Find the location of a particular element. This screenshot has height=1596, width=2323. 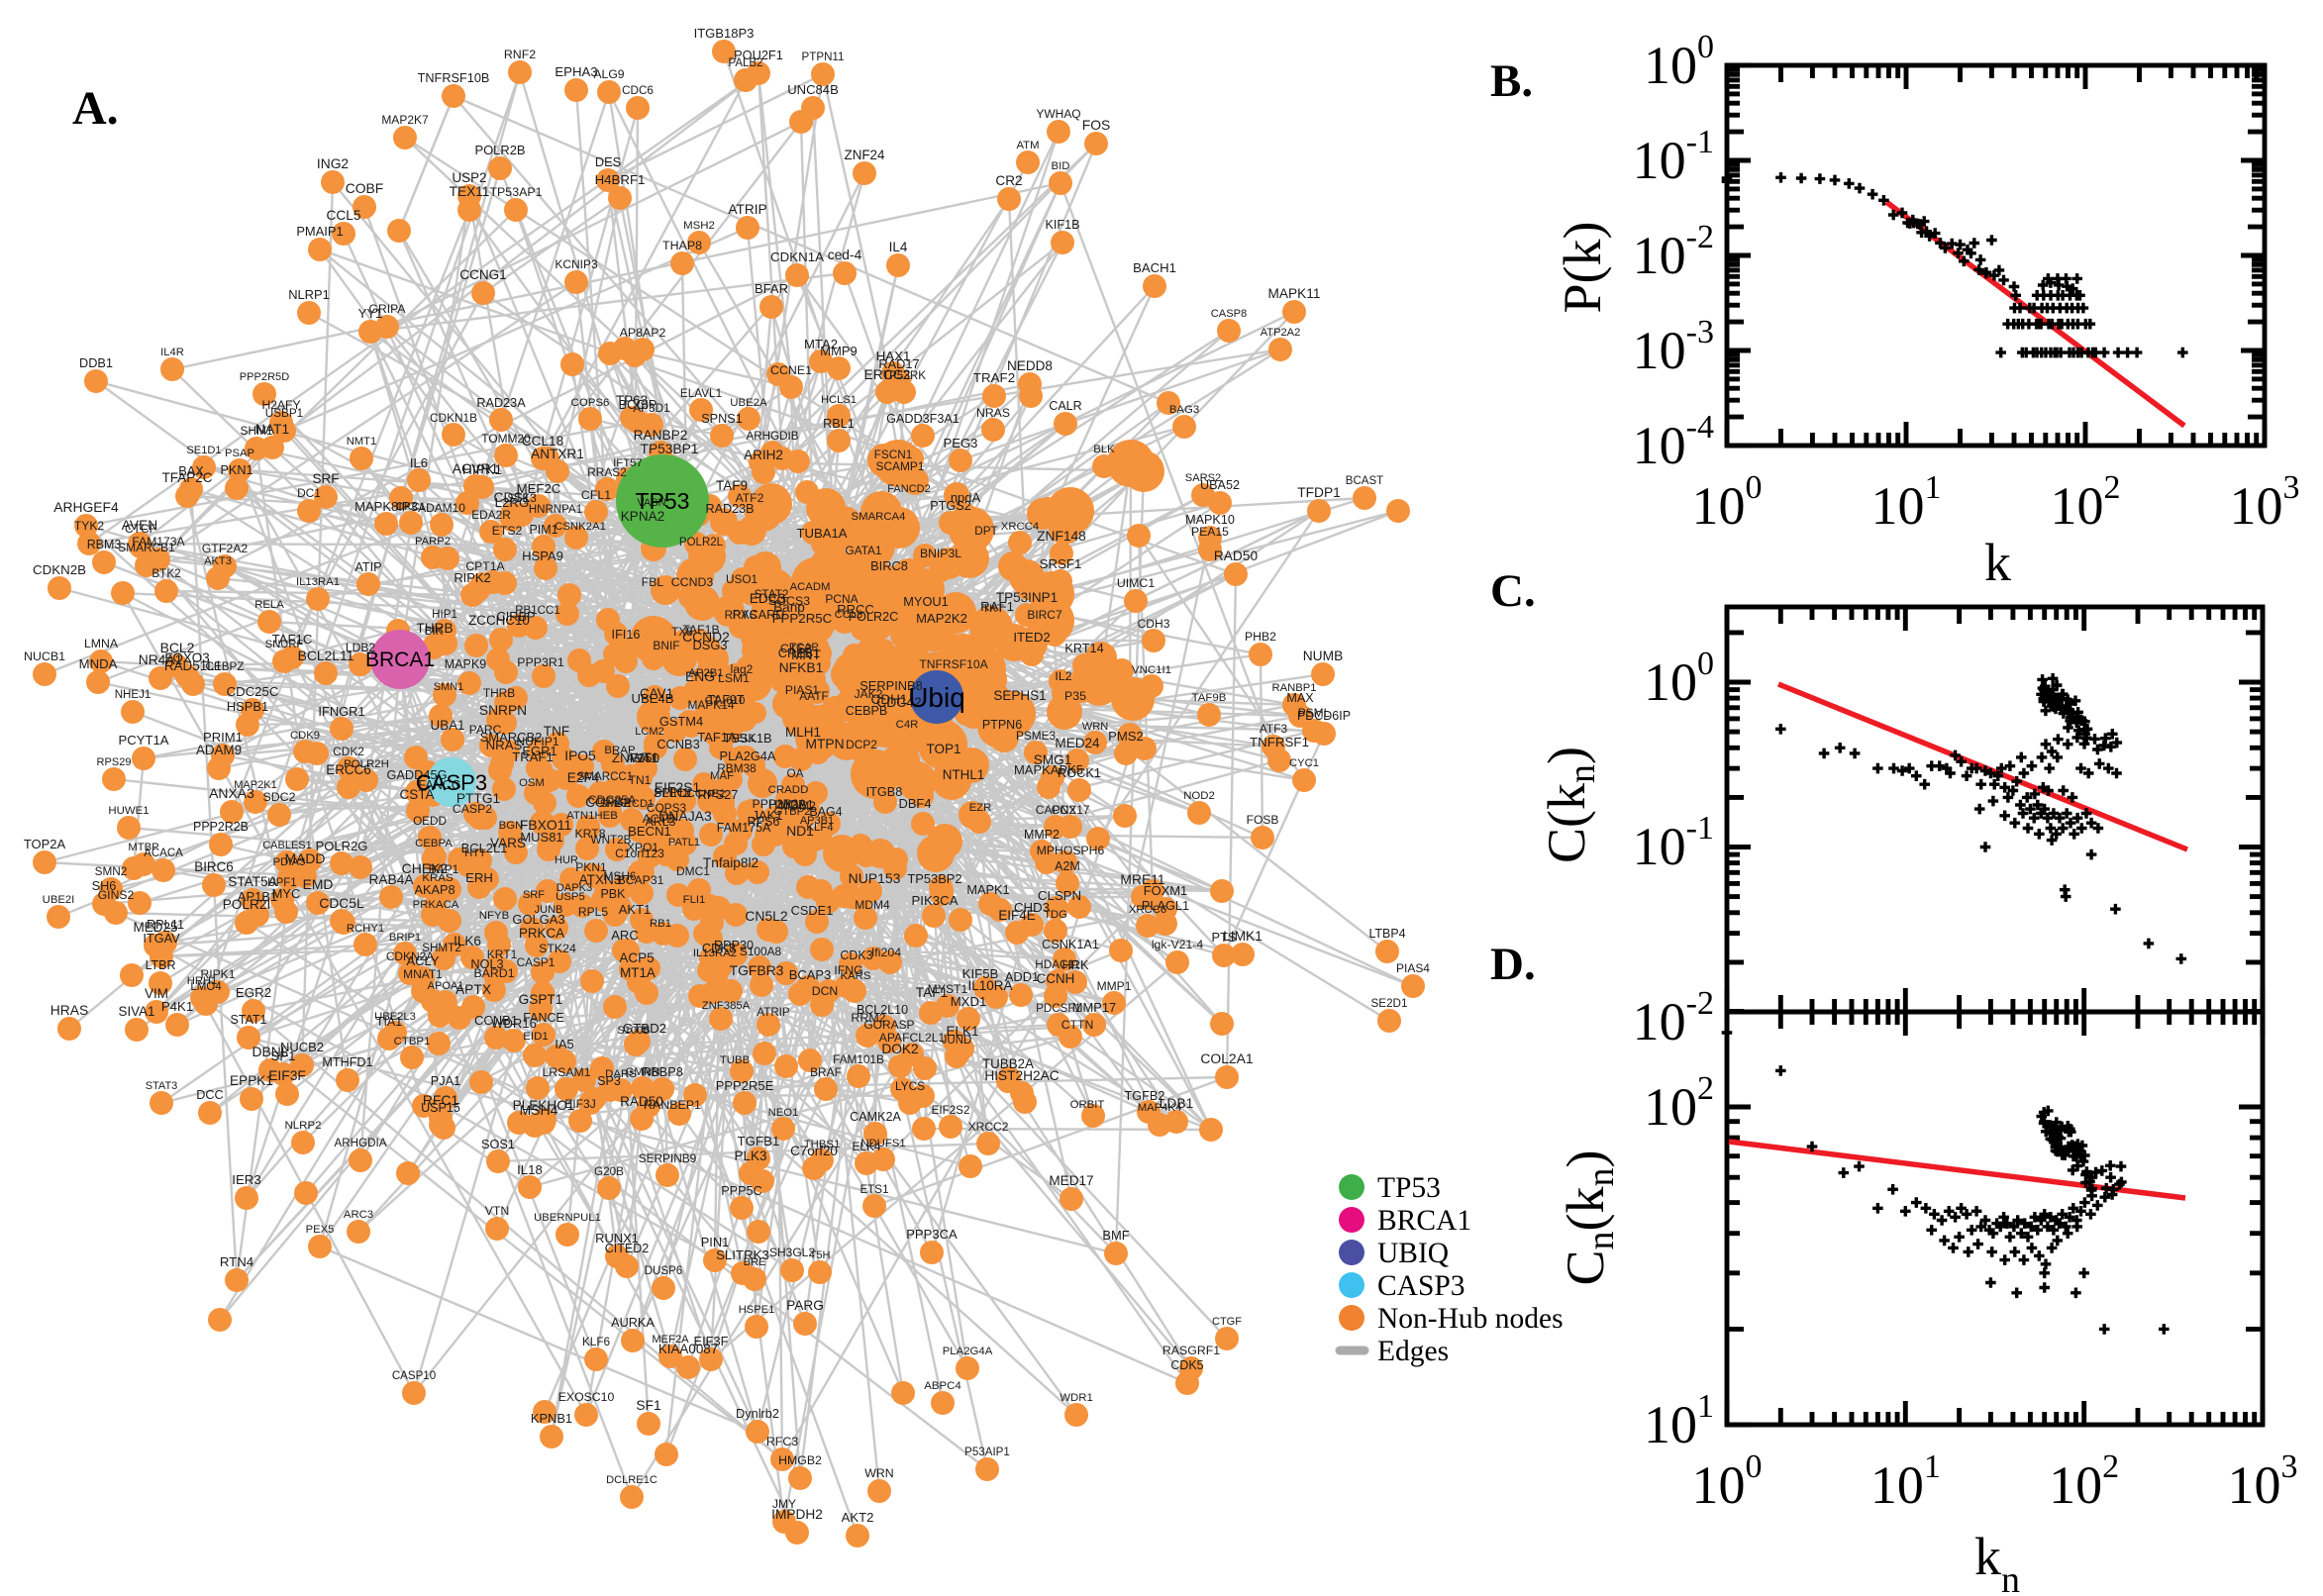

svg-text: RBBP8 is located at coordinates (662, 1071).